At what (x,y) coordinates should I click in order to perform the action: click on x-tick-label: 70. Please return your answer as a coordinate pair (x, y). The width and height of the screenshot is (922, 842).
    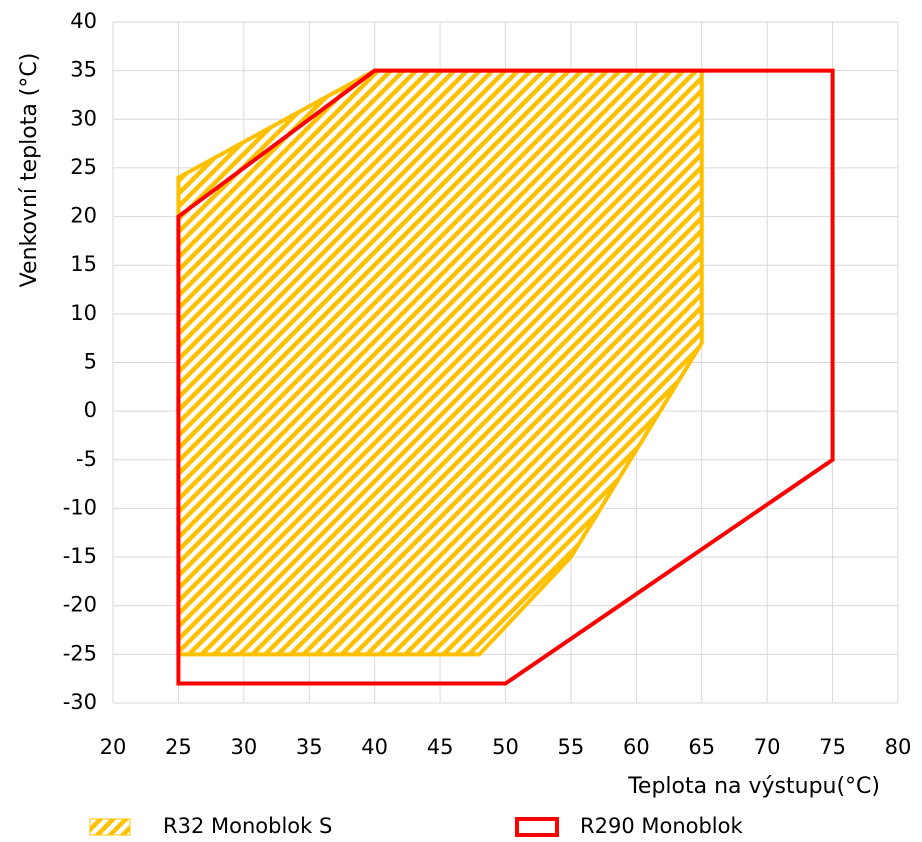
    Looking at the image, I should click on (767, 747).